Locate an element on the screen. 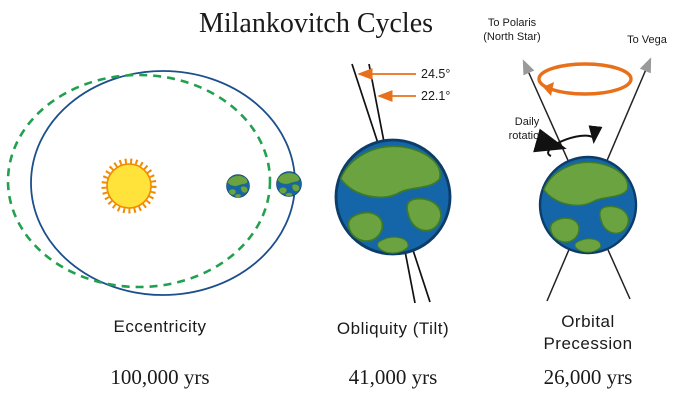  obliquity-label: Obliquity (Tilt) is located at coordinates (393, 328).